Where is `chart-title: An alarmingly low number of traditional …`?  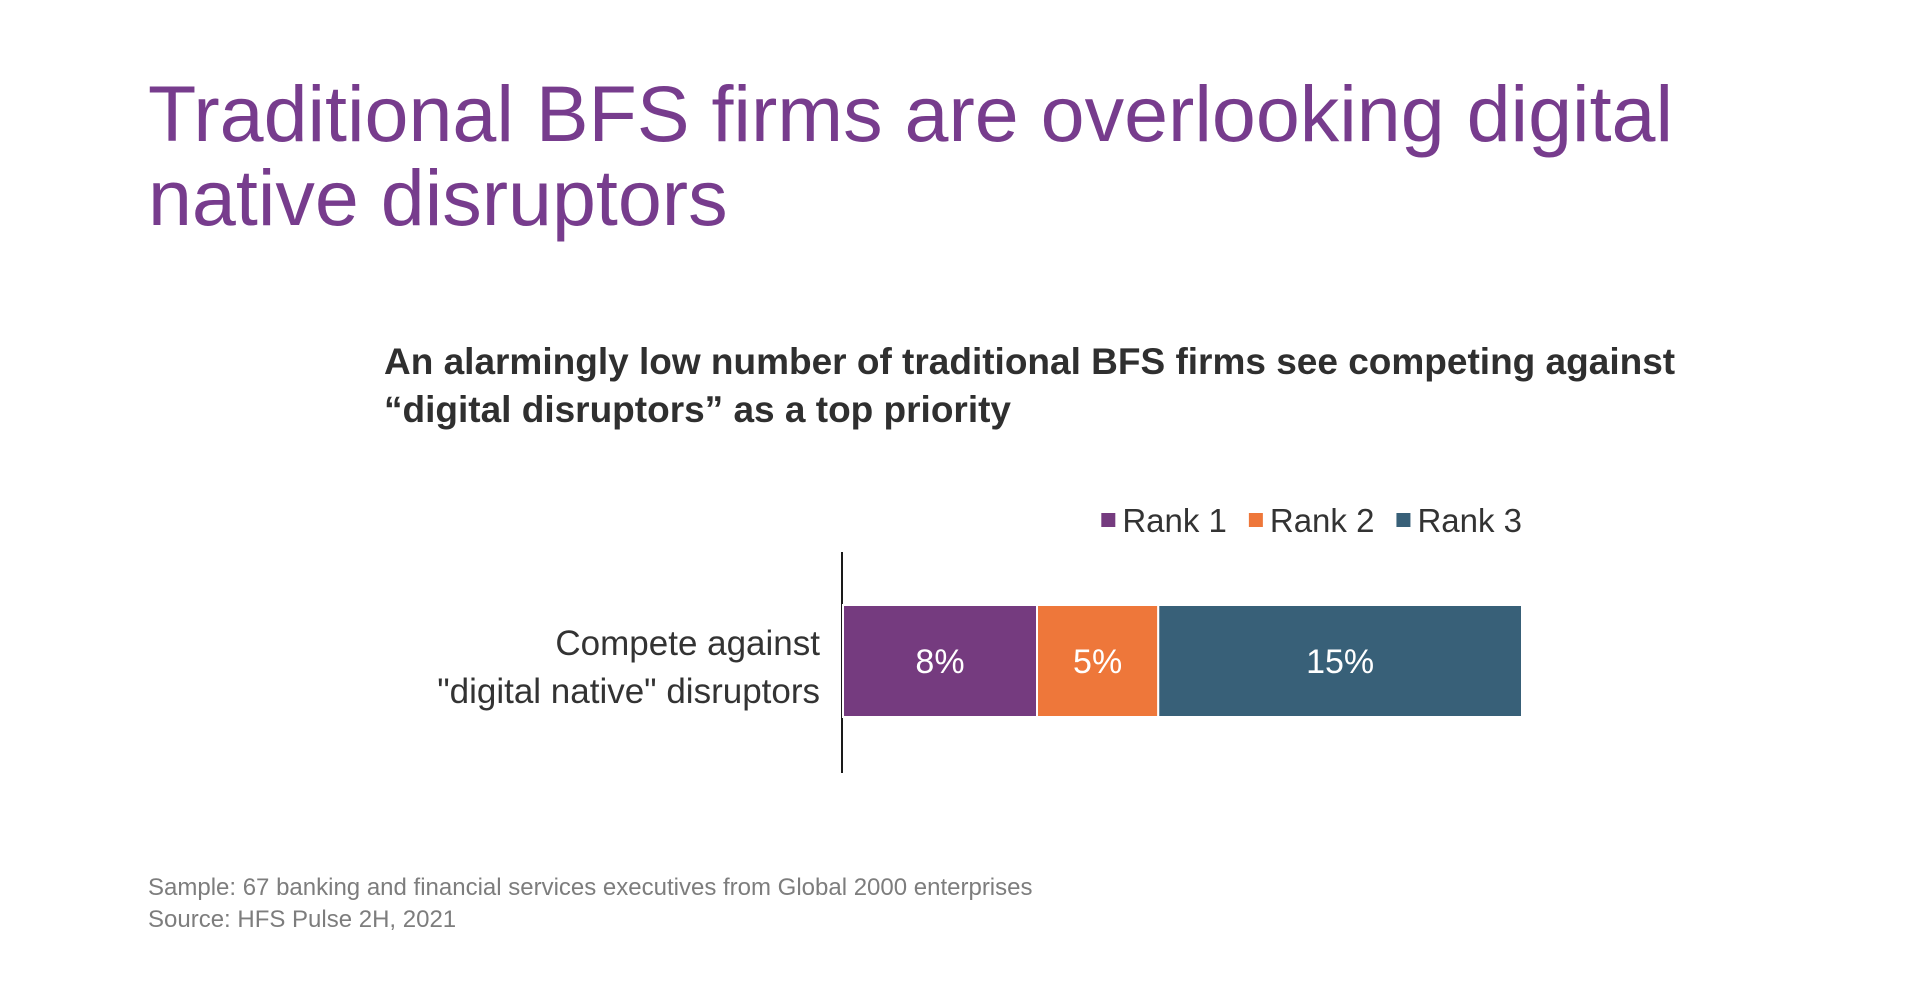 chart-title: An alarmingly low number of traditional … is located at coordinates (1030, 385).